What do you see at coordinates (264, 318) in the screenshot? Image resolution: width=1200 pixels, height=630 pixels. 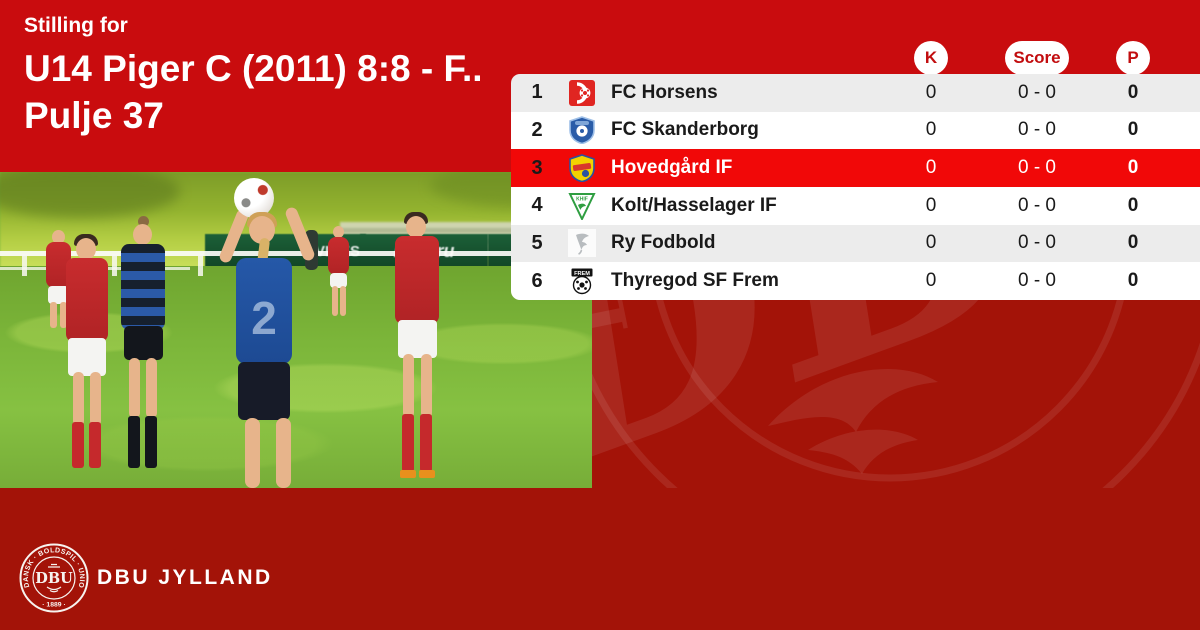 I see `jersey-number: 2` at bounding box center [264, 318].